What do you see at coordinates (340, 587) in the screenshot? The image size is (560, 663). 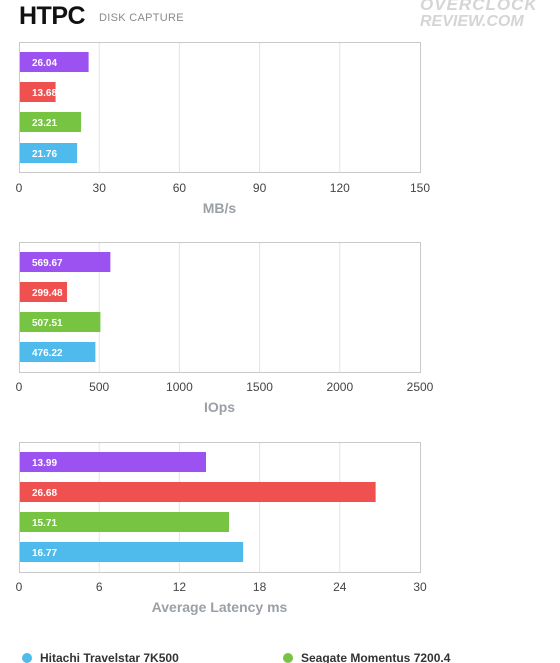 I see `x-tick-label: 24` at bounding box center [340, 587].